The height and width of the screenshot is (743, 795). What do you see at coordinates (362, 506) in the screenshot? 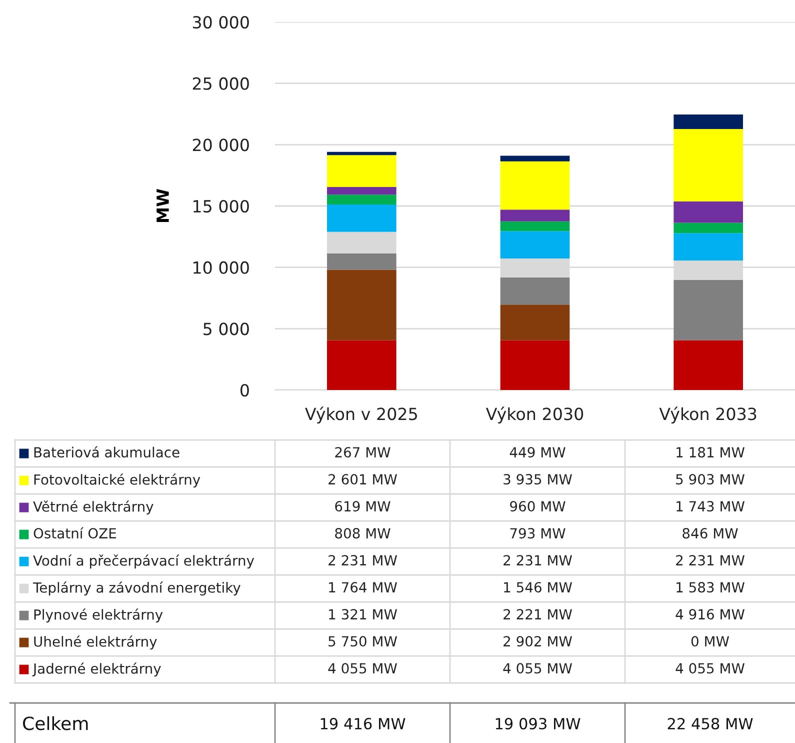
I see `data-label: 619 MW` at bounding box center [362, 506].